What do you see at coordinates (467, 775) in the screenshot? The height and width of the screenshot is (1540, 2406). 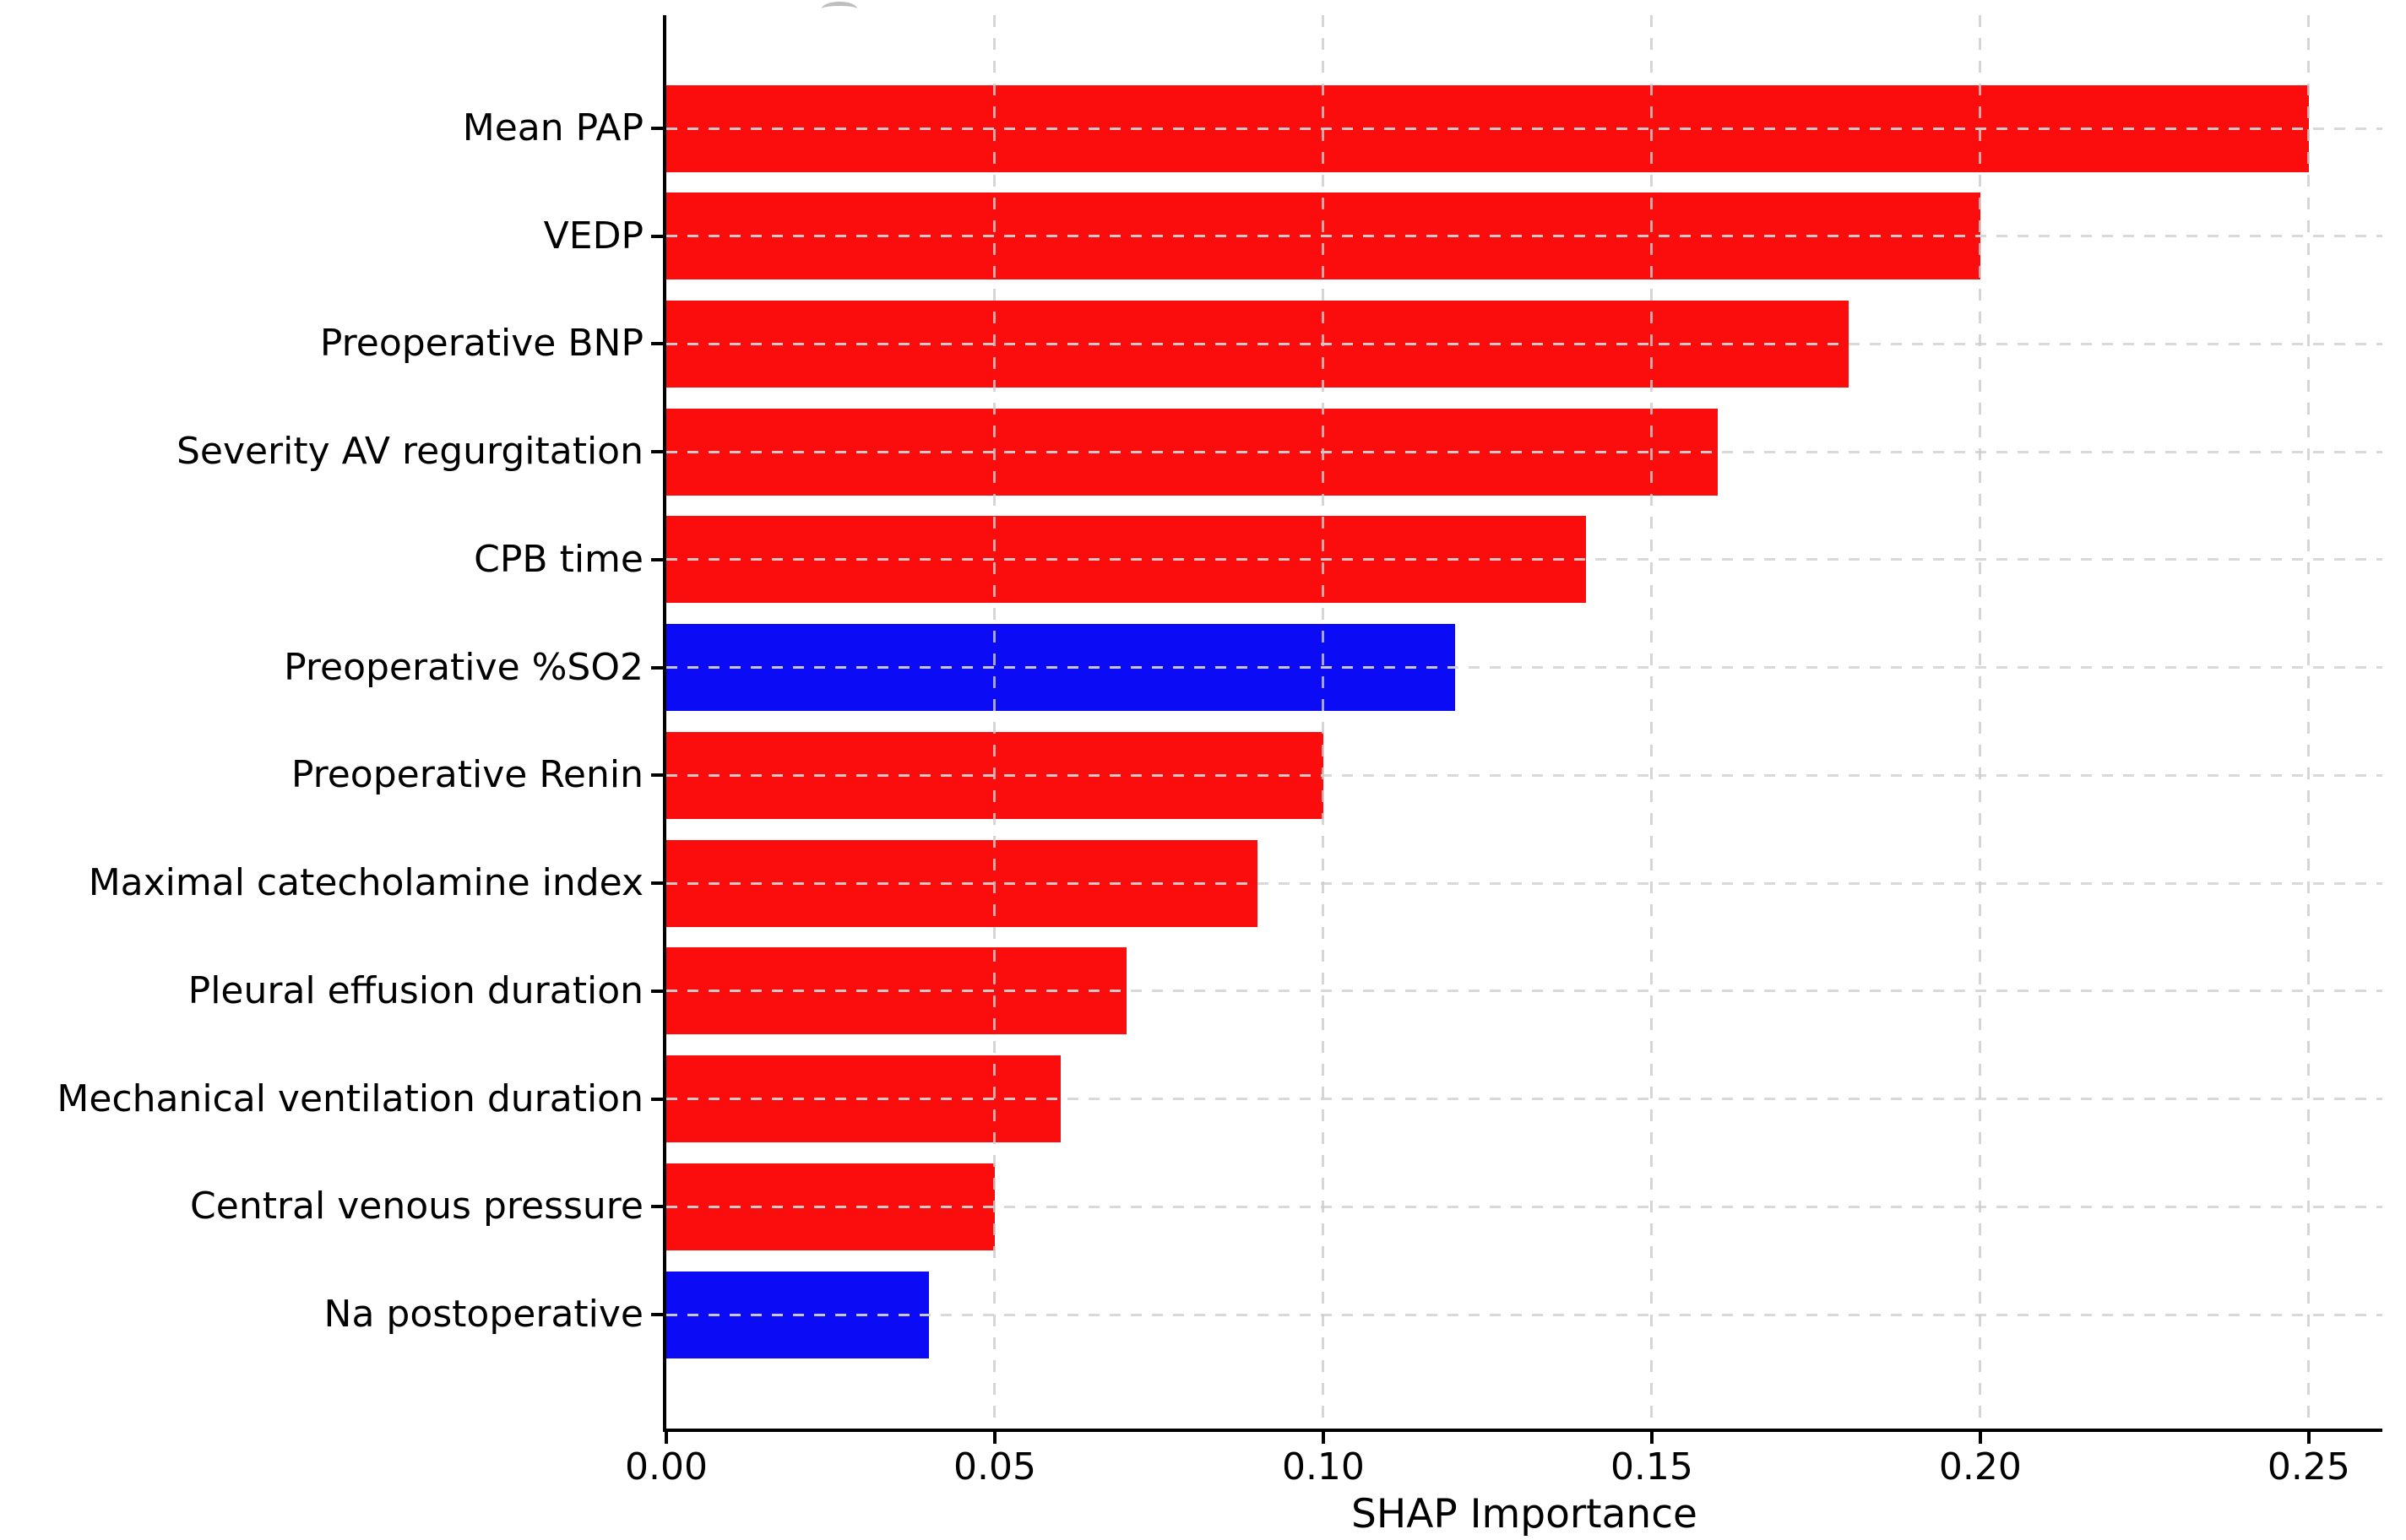 I see `category-label: Preoperative Renin` at bounding box center [467, 775].